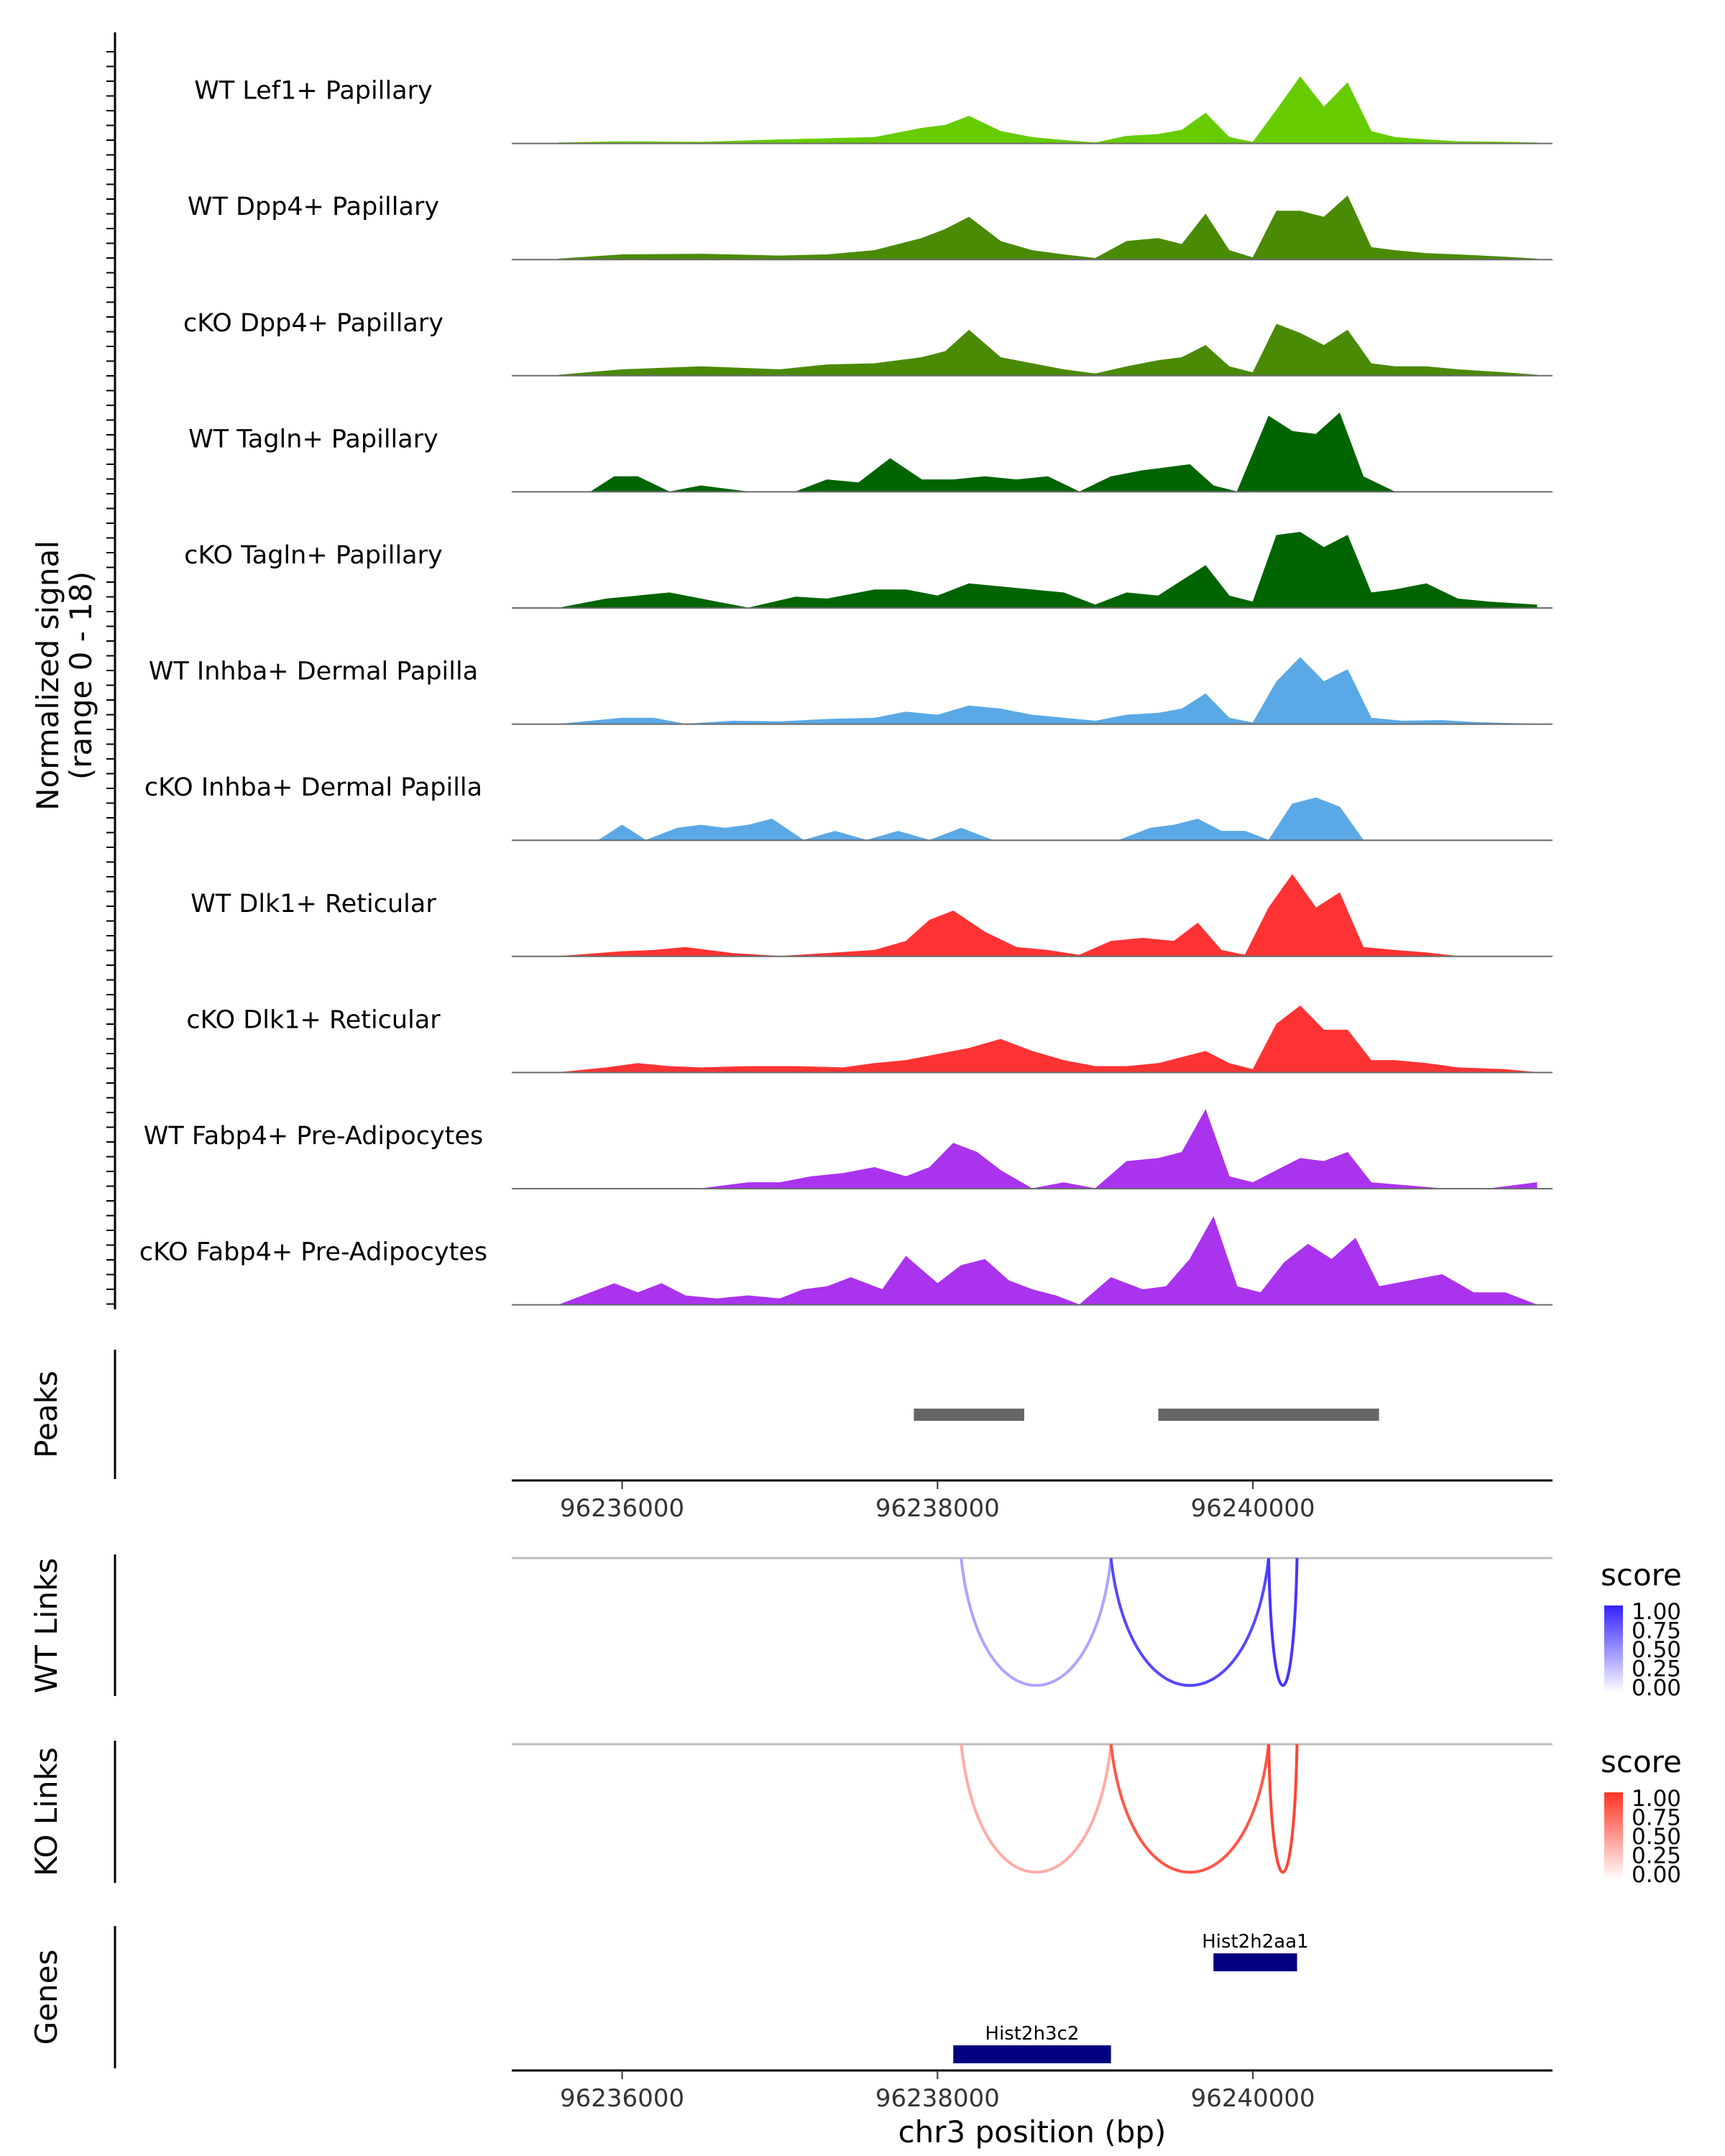  Describe the element at coordinates (80, 675) in the screenshot. I see `coverage-y-range-label: (range 0 - 18)` at that location.